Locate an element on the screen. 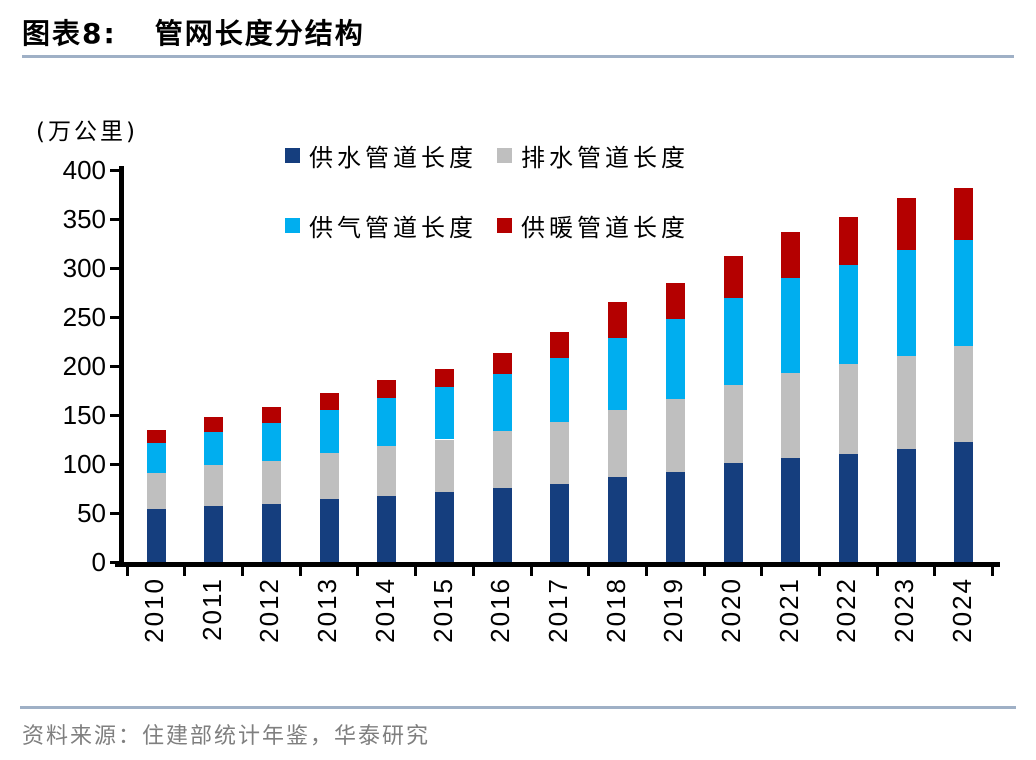 This screenshot has height=760, width=1036. x-axis-tick-label: 2024 is located at coordinates (961, 610).